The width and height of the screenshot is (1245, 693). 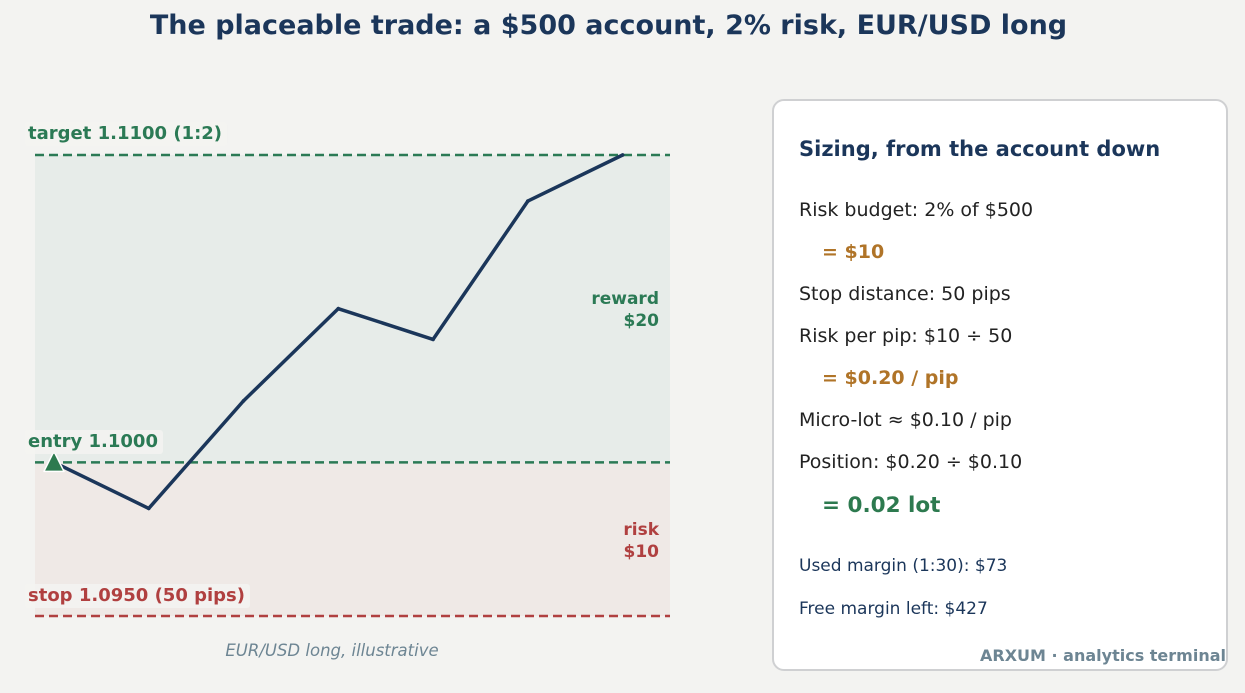 I want to click on target-label: target 1.1100 (1:2), so click(x=125, y=133).